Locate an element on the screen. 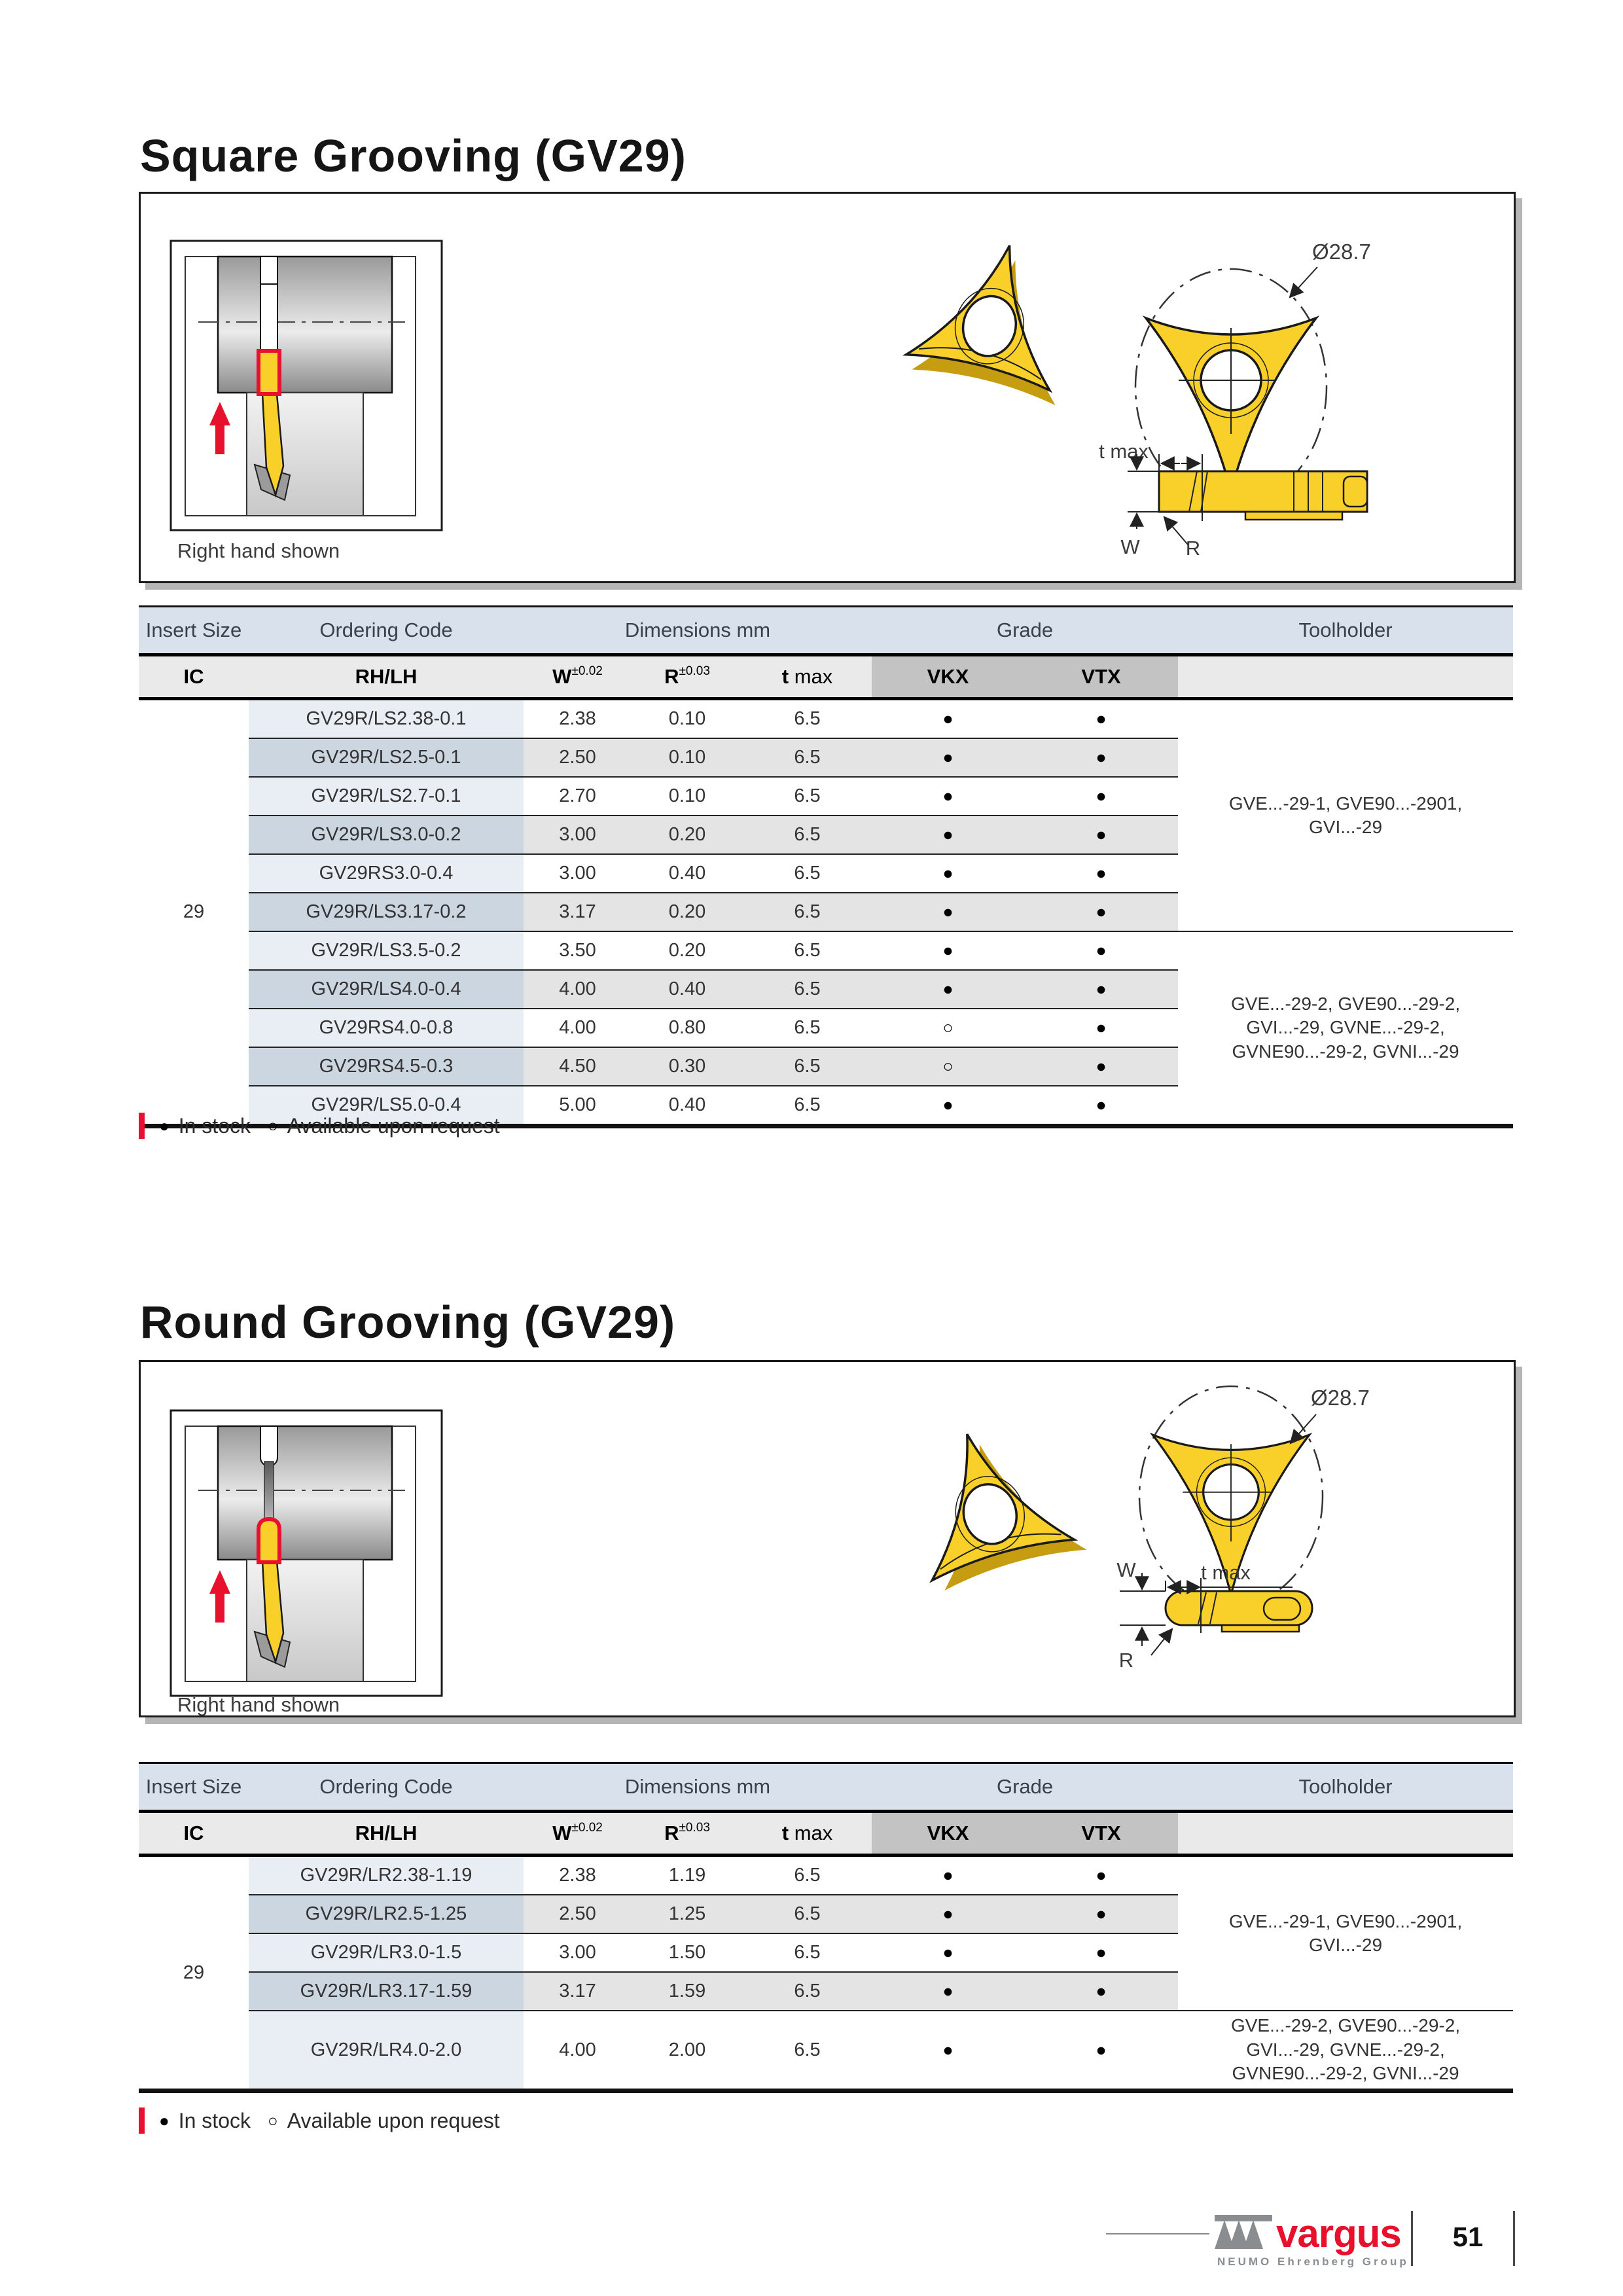  subcol-vkx: VKX is located at coordinates (949, 1834).